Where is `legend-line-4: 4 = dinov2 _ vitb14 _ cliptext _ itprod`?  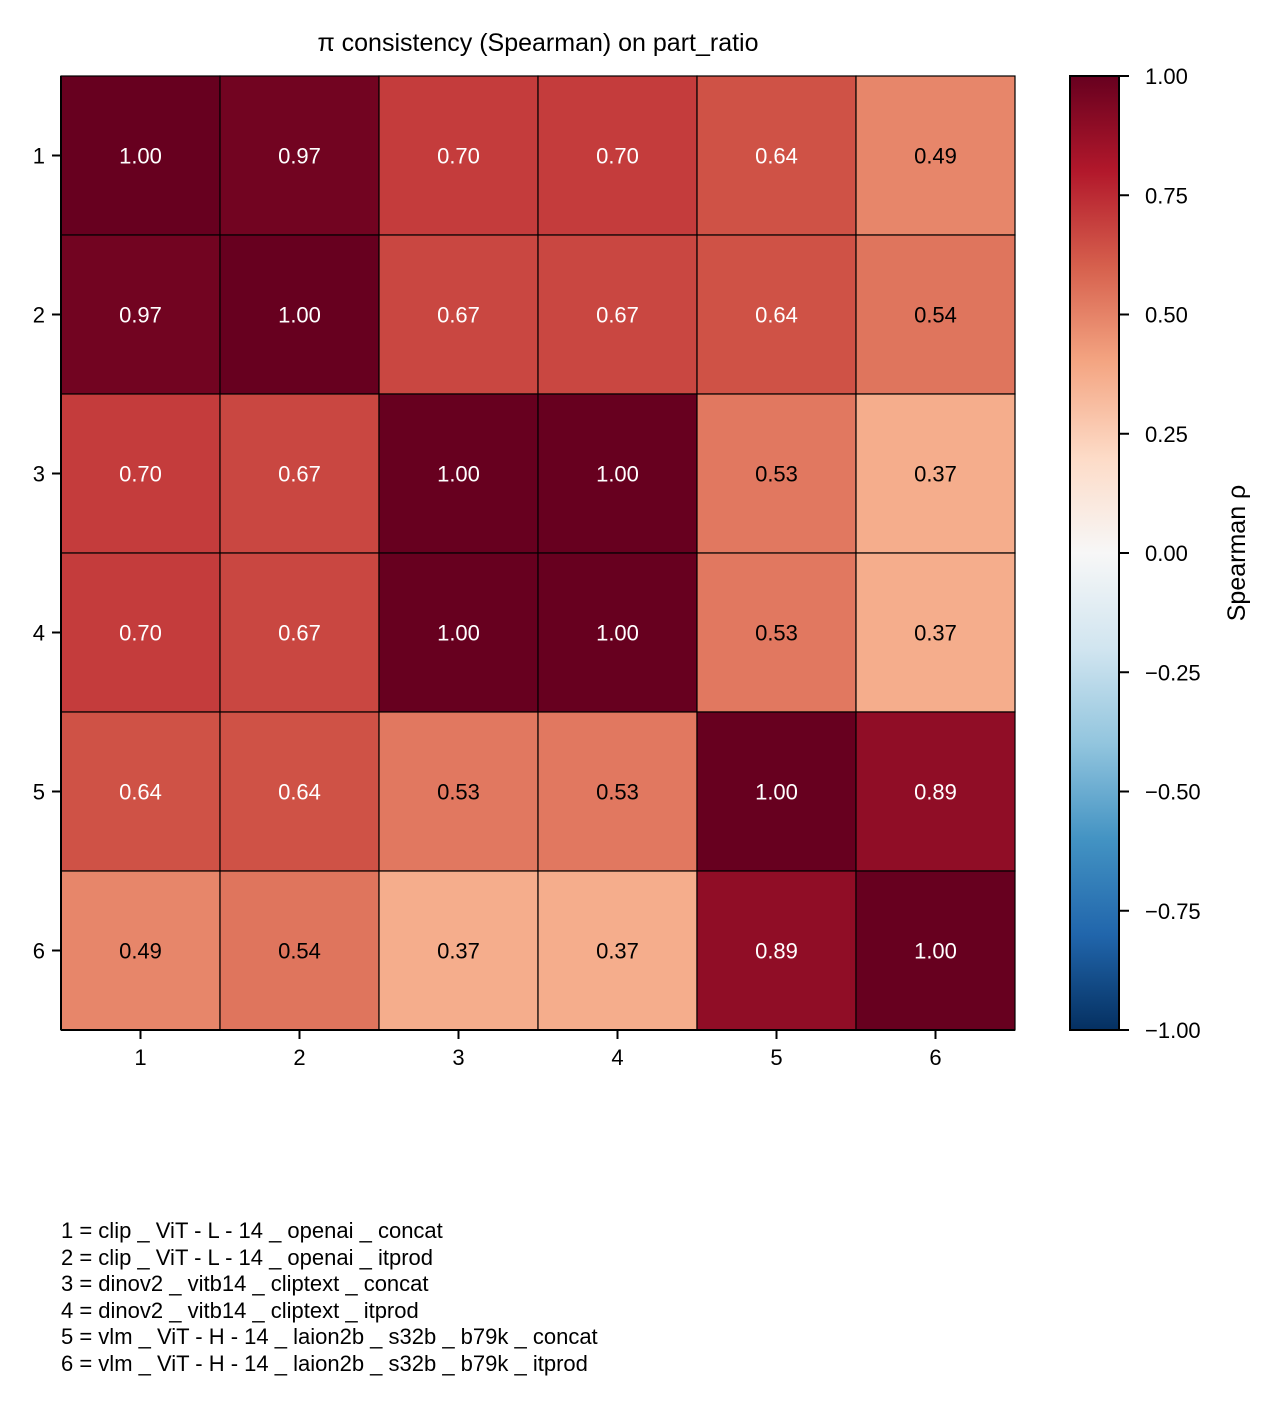
legend-line-4: 4 = dinov2 _ vitb14 _ cliptext _ itprod is located at coordinates (240, 1310).